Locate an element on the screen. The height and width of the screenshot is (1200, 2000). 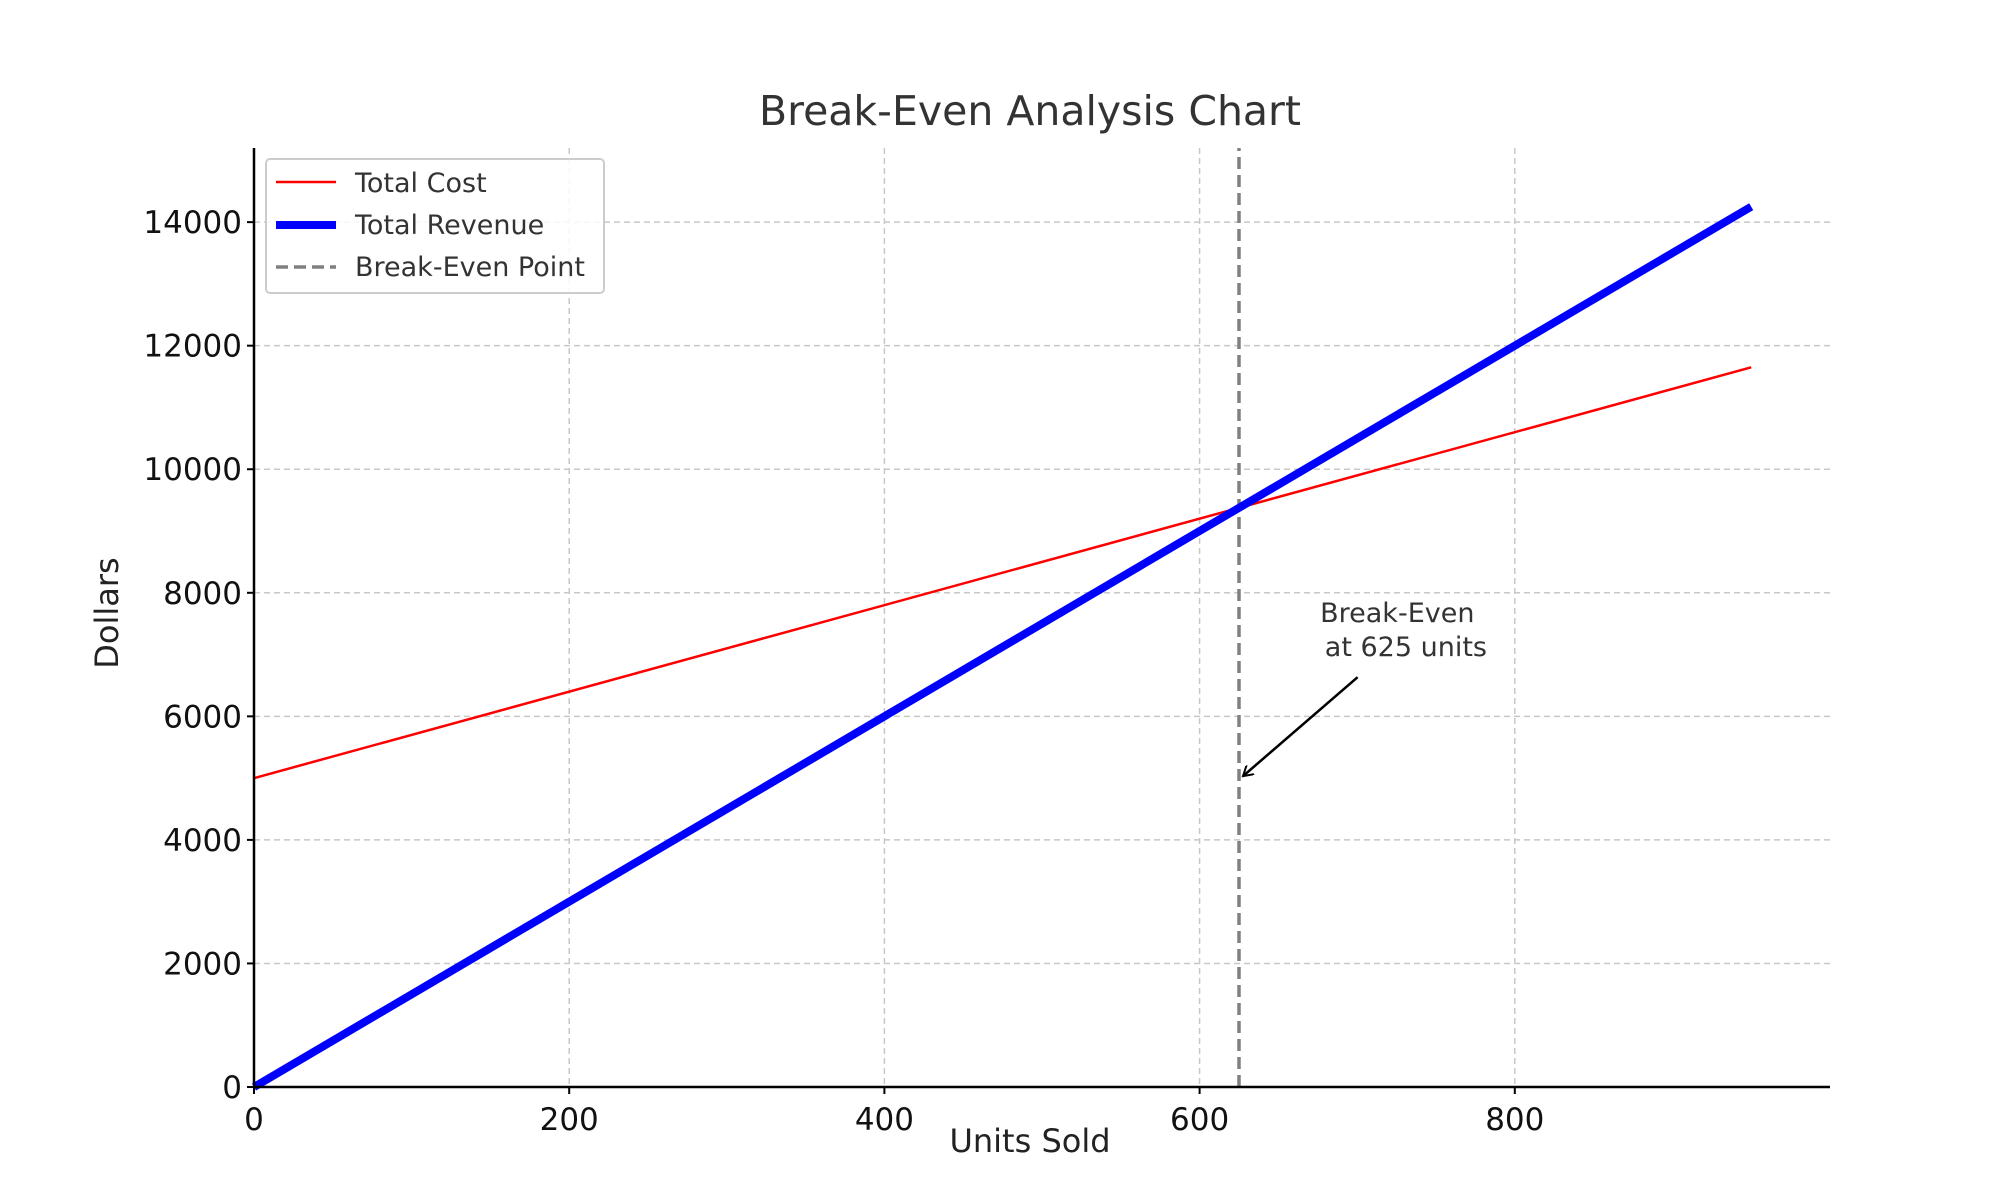
annotation-line-2: at 625 units is located at coordinates (1401, 647).